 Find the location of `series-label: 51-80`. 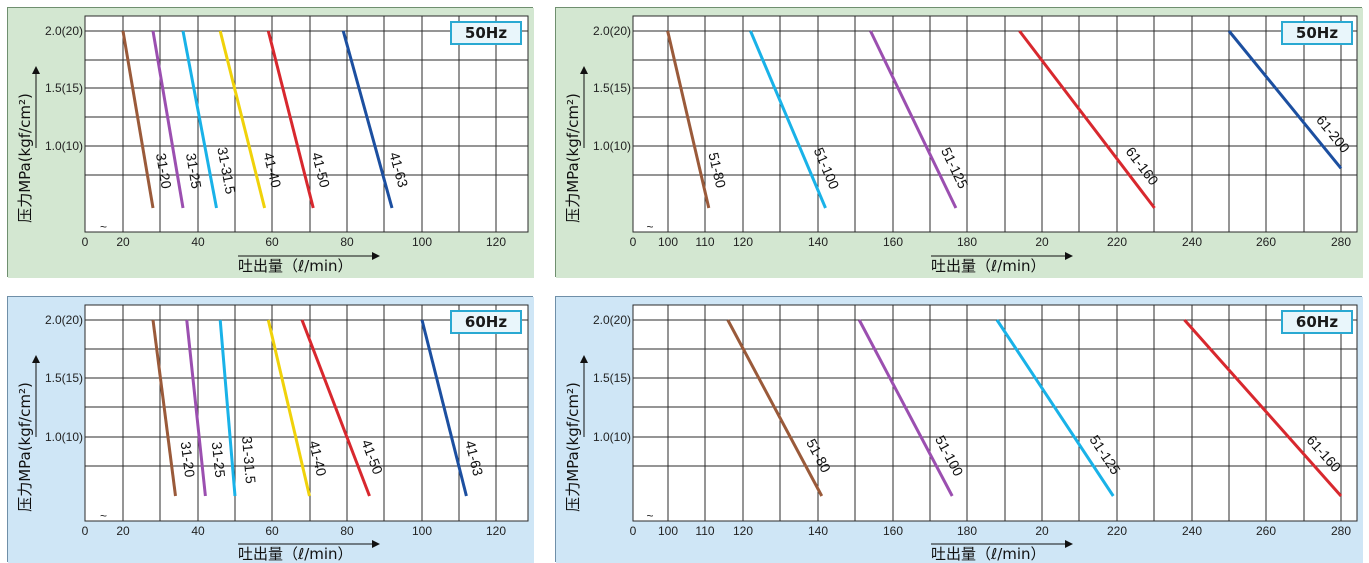

series-label: 51-80 is located at coordinates (717, 170).